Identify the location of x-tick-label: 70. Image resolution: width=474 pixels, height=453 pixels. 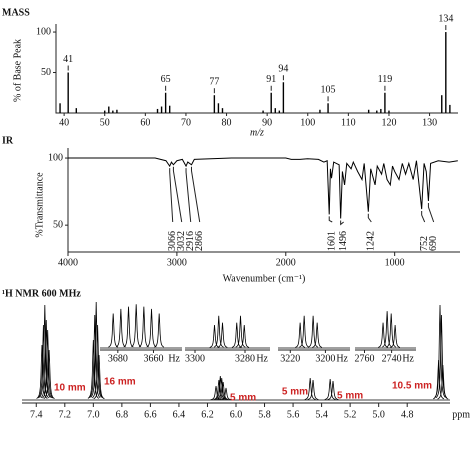
(186, 122).